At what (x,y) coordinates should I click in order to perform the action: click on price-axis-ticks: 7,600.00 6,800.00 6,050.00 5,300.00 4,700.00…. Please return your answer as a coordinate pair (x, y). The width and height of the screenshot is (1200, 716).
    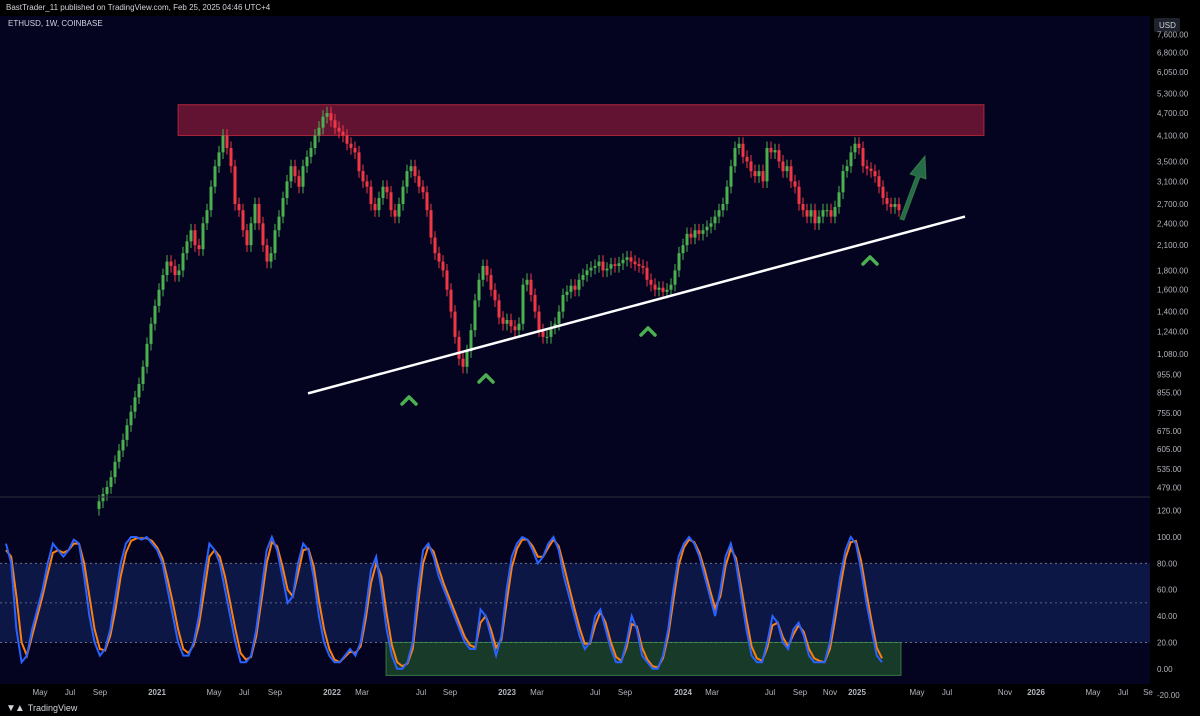
    Looking at the image, I should click on (1173, 261).